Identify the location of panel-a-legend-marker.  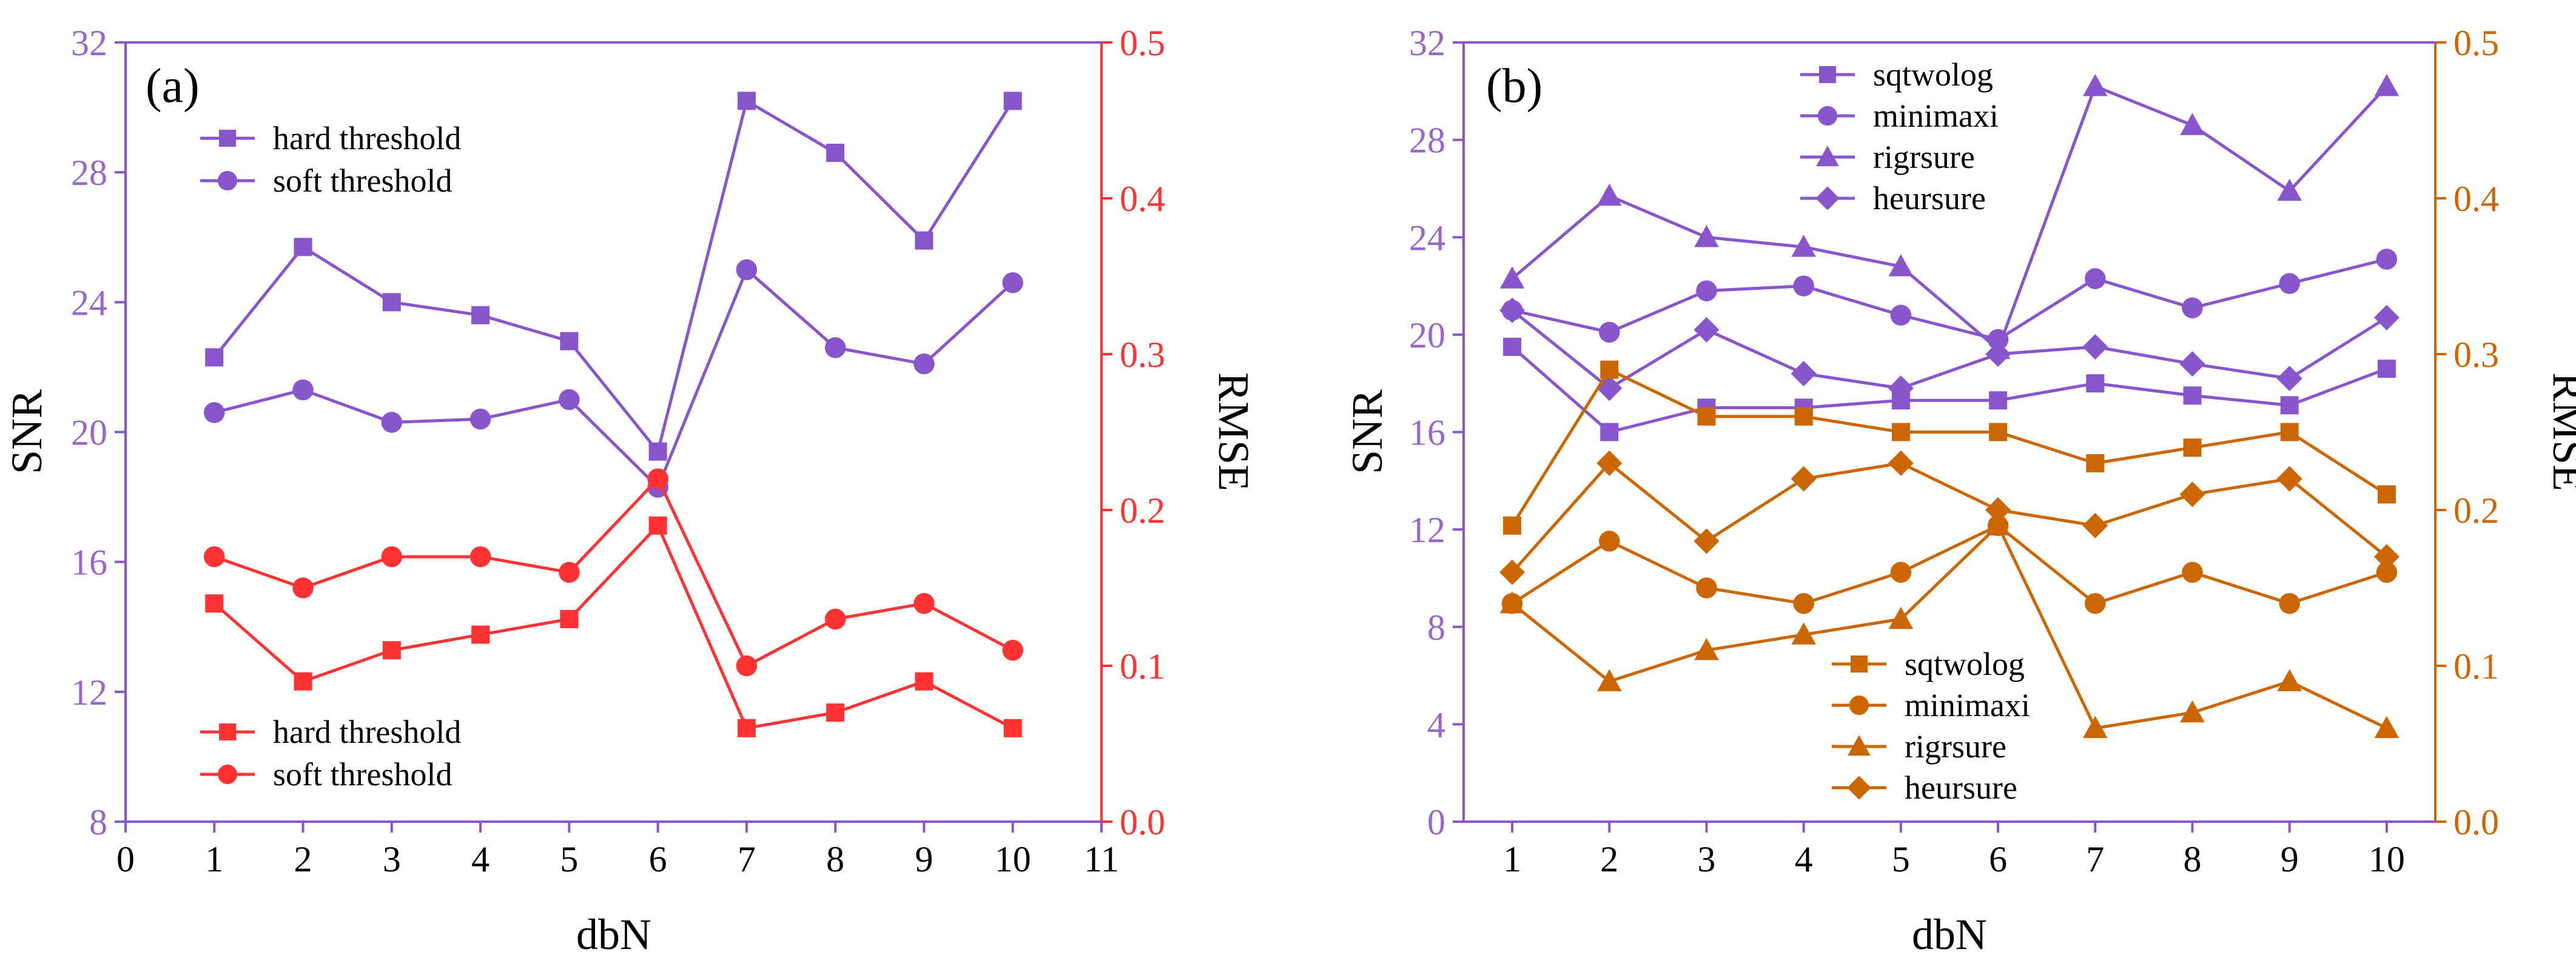
(227, 731).